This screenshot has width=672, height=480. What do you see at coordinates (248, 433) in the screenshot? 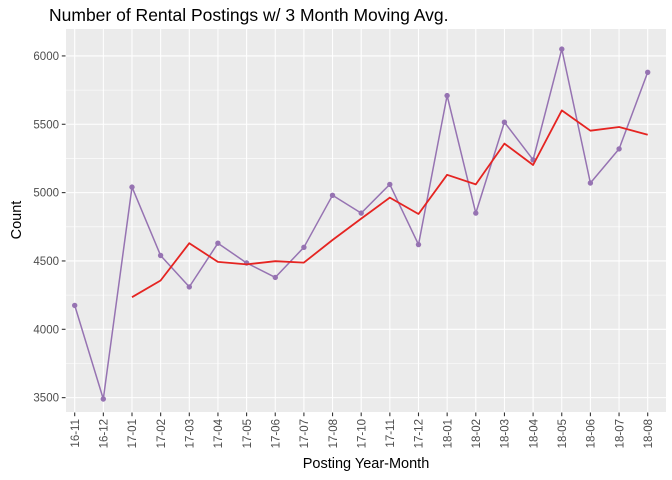
I see `x-tick-label: 17-05` at bounding box center [248, 433].